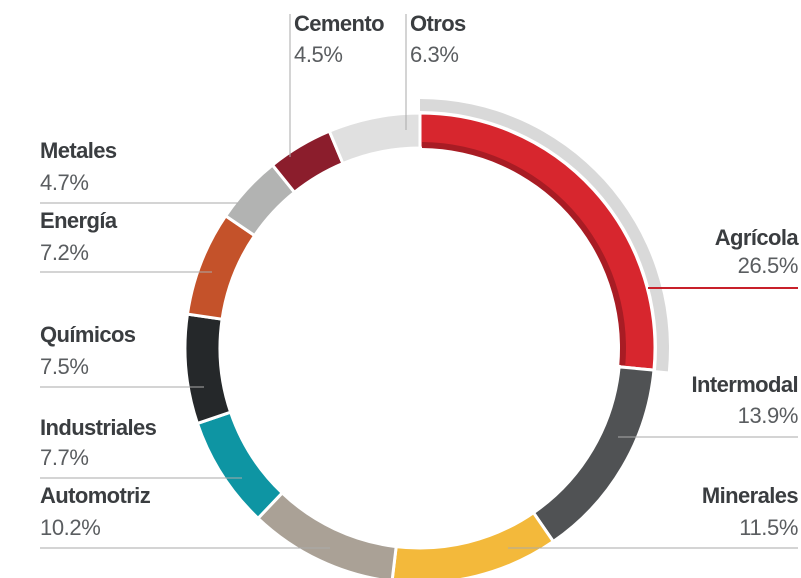 Image resolution: width=801 pixels, height=578 pixels. Describe the element at coordinates (64, 366) in the screenshot. I see `value-label: 7.5%` at that location.